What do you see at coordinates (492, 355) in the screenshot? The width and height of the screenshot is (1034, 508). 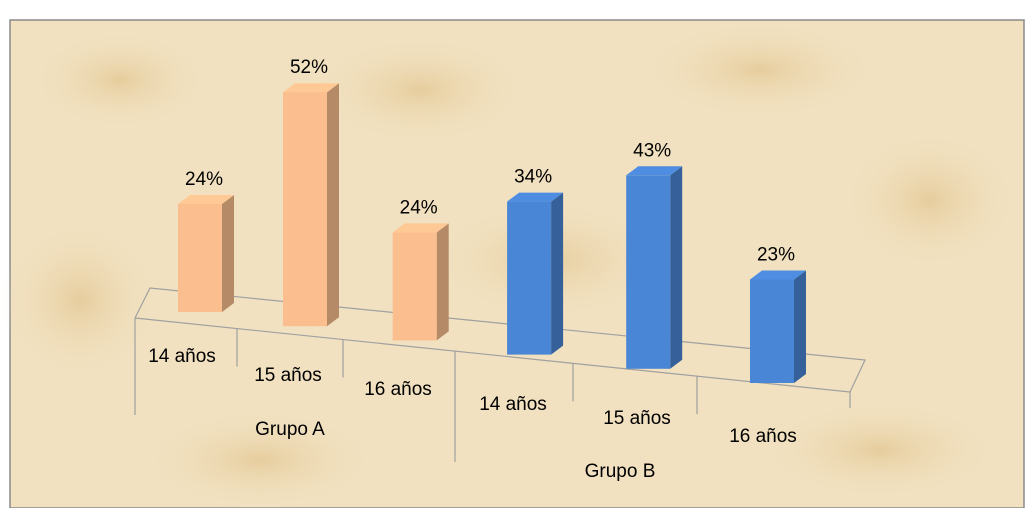 I see `floor-front` at bounding box center [492, 355].